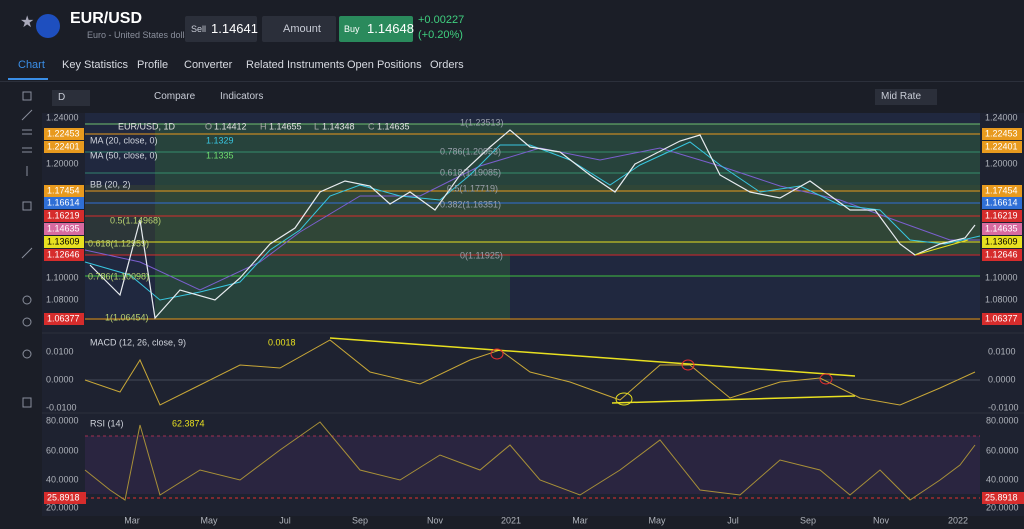  What do you see at coordinates (230, 126) in the screenshot?
I see `legend-text: 1.14412` at bounding box center [230, 126].